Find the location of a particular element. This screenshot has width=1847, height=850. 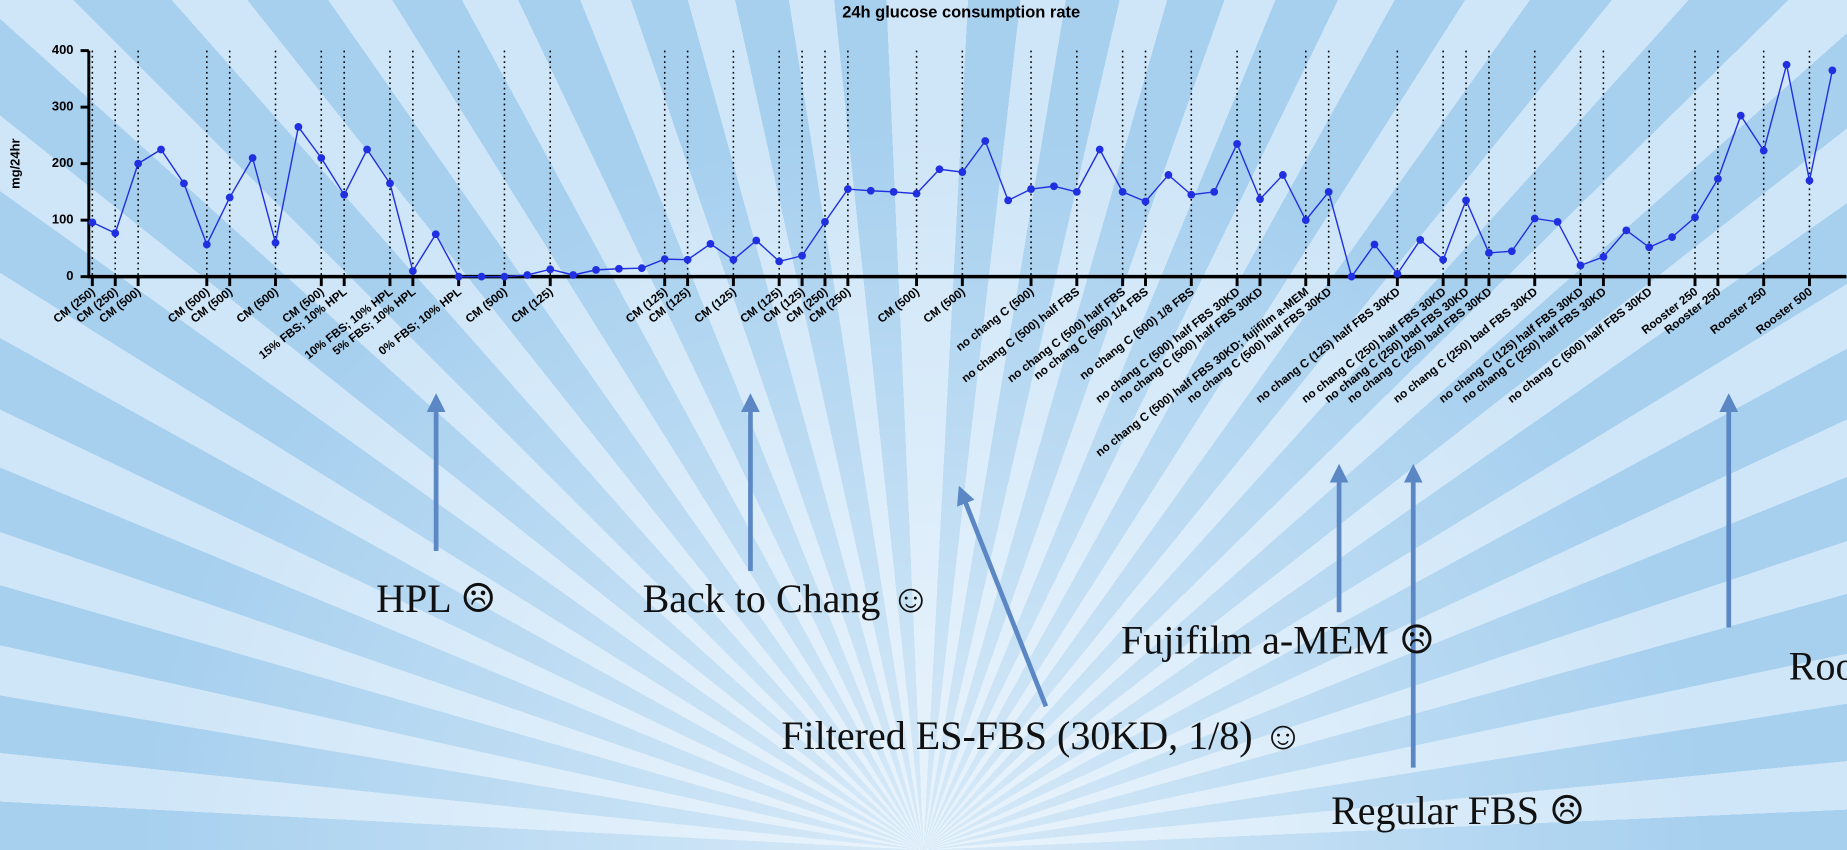

y-tick-label: 300 is located at coordinates (63, 106).